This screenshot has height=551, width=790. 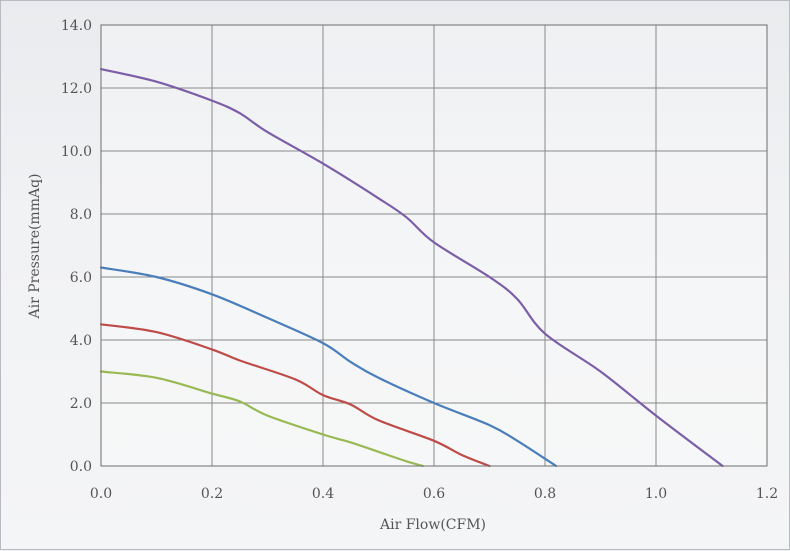 What do you see at coordinates (81, 341) in the screenshot?
I see `y-tick-label: 4.0` at bounding box center [81, 341].